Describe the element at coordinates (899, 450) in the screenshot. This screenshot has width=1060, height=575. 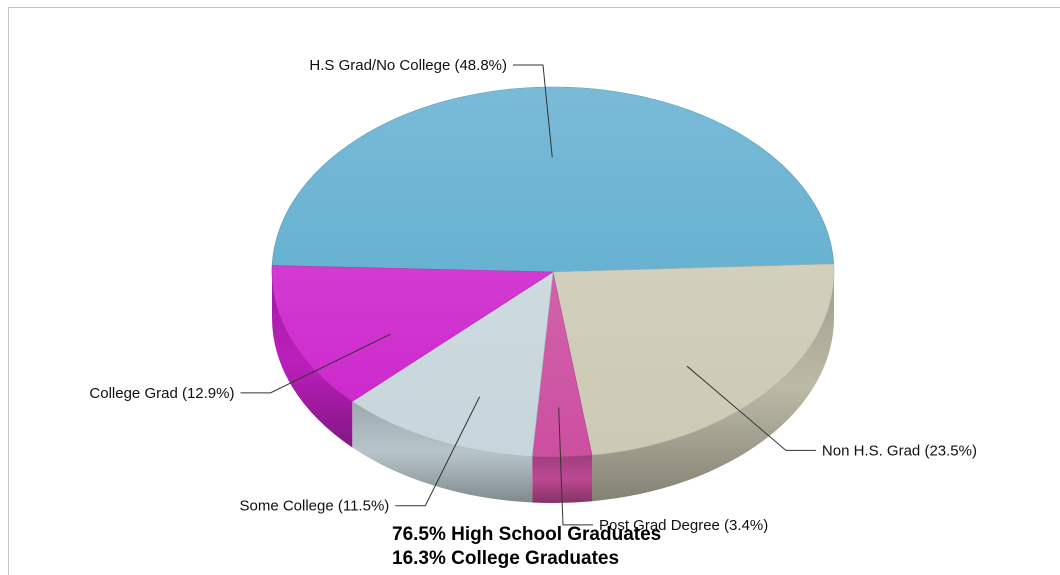
I see `slice-label-1: Non H.S. Grad (23.5%)` at that location.